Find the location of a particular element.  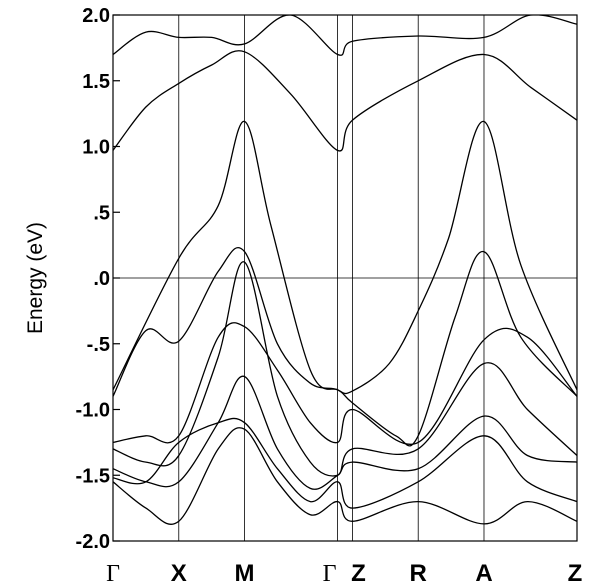

y-tick-label: .5 is located at coordinates (101, 213).